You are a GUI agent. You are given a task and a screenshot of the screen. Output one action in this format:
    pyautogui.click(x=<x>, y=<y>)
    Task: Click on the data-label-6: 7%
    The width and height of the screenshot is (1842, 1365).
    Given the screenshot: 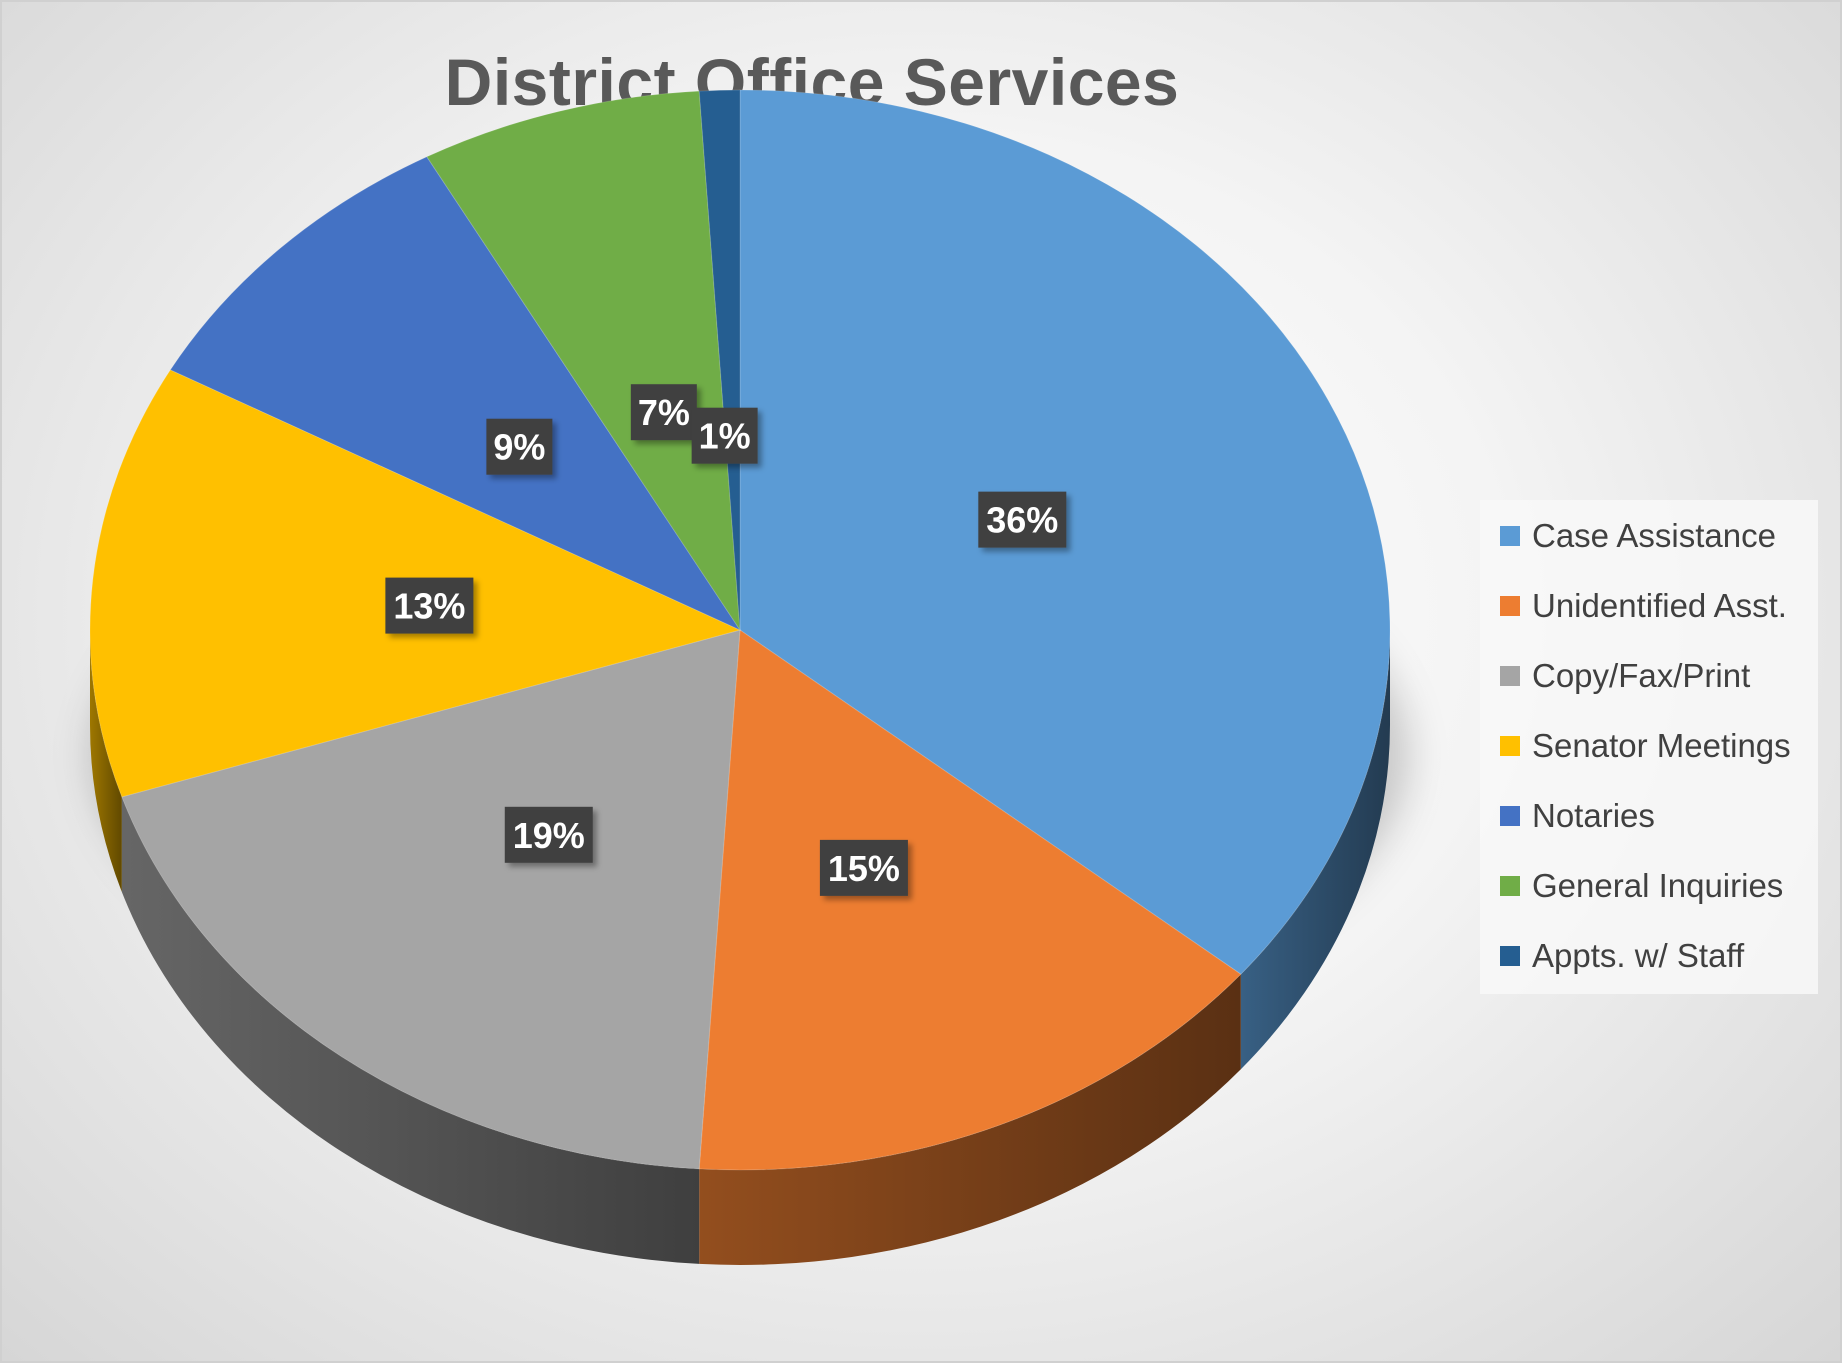 What is the action you would take?
    pyautogui.click(x=663, y=412)
    